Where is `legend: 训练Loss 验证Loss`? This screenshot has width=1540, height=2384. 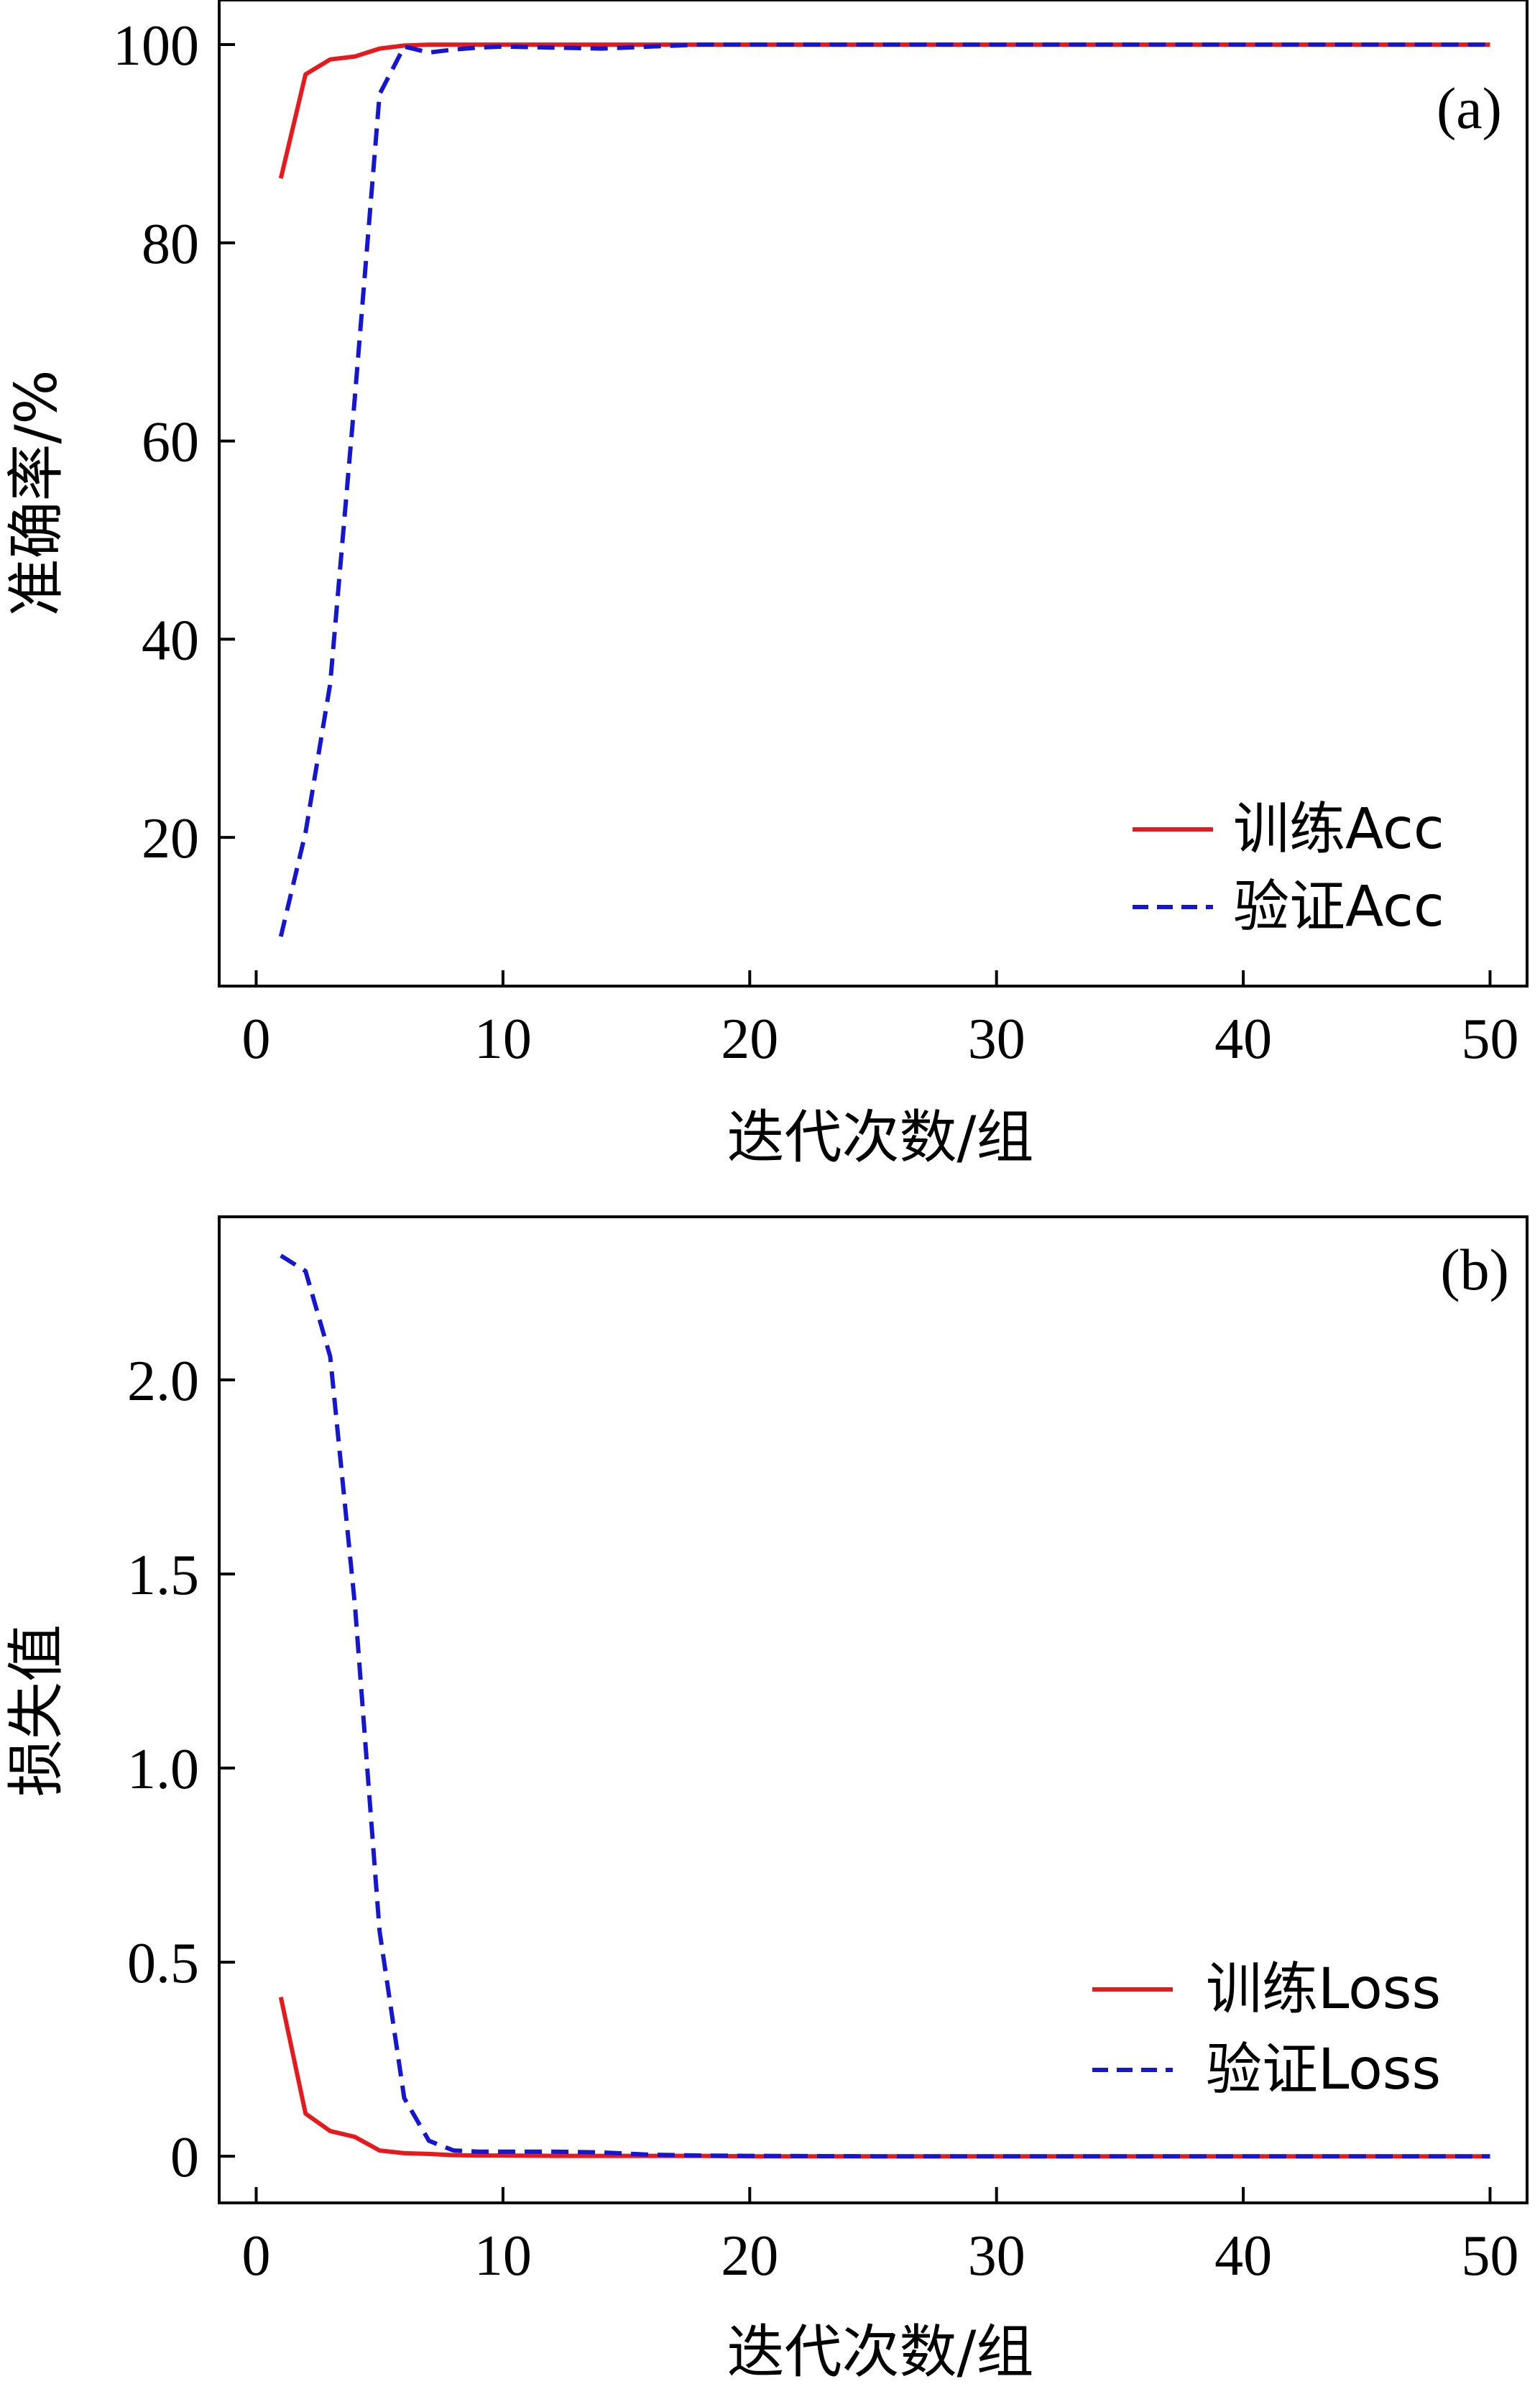
legend: 训练Loss 验证Loss is located at coordinates (1266, 2030).